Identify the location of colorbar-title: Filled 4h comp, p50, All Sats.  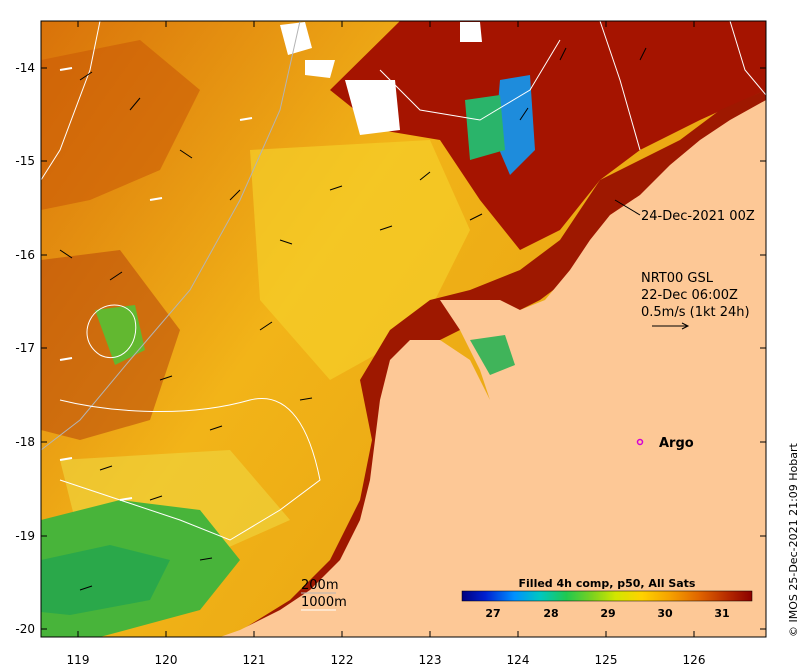
(607, 583).